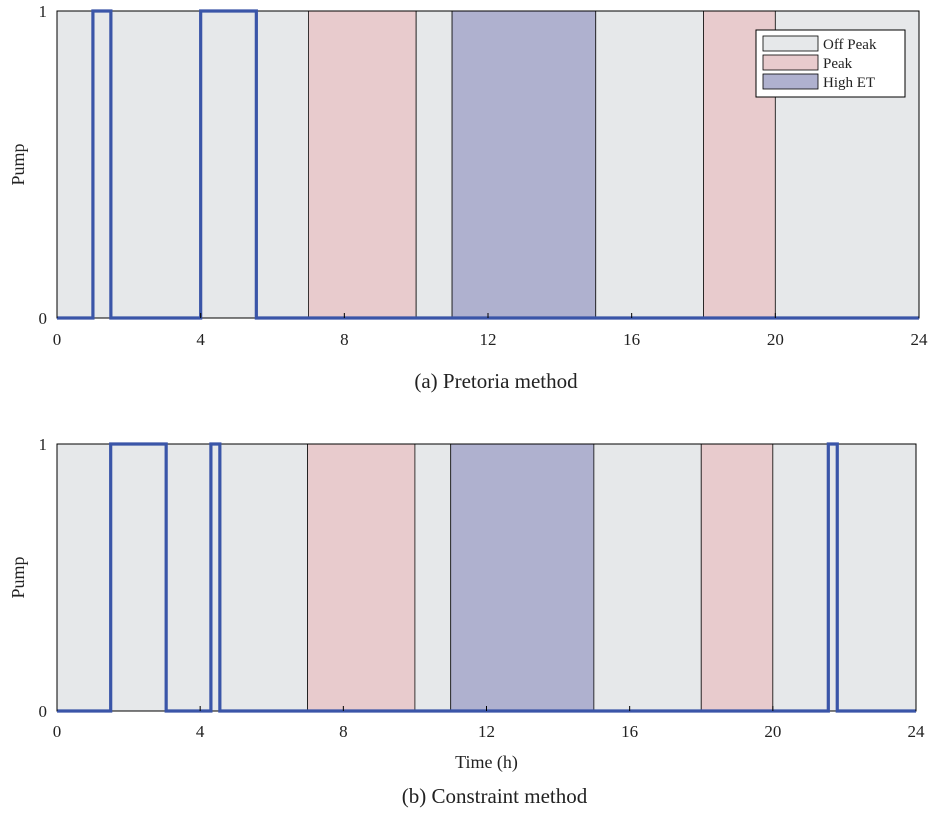  I want to click on legend: Off Peak Peak High ET, so click(830, 63).